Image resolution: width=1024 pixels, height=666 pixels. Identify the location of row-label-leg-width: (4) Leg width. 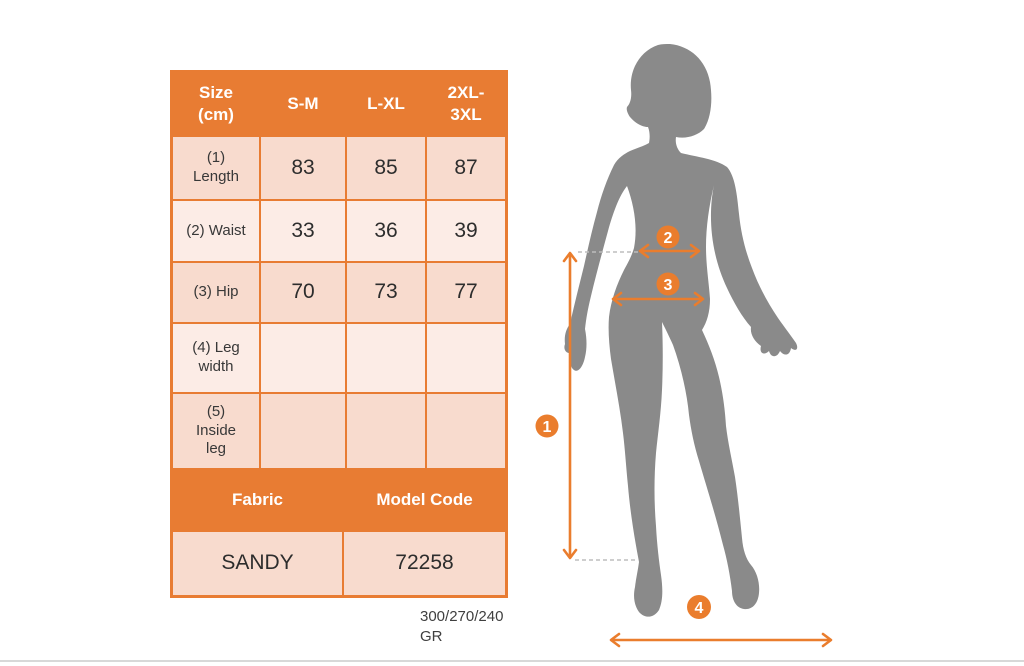
(216, 358).